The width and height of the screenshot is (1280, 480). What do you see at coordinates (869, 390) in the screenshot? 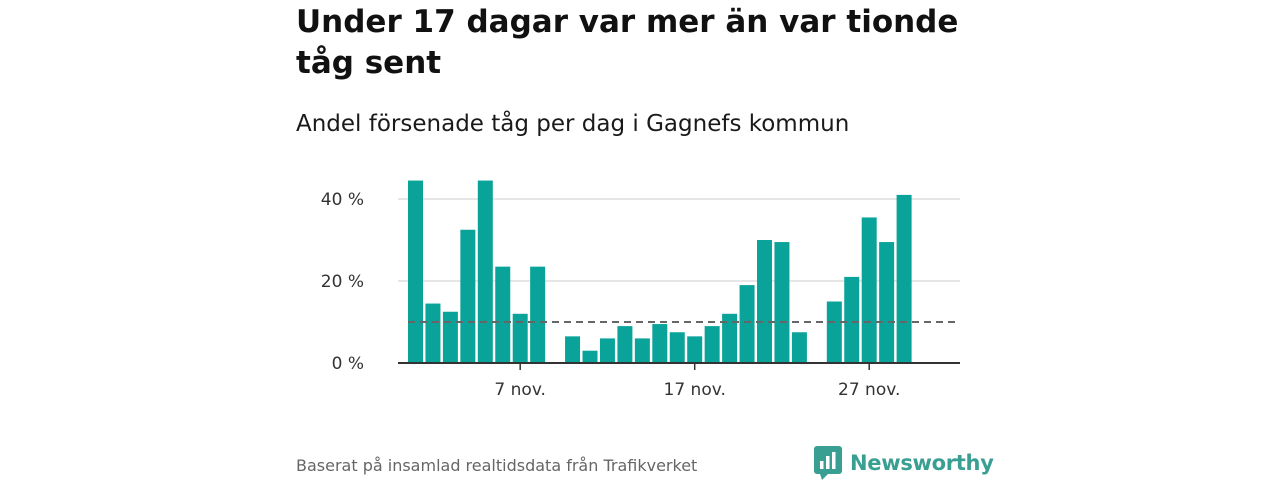
I see `x-tick-label: 27 nov.` at bounding box center [869, 390].